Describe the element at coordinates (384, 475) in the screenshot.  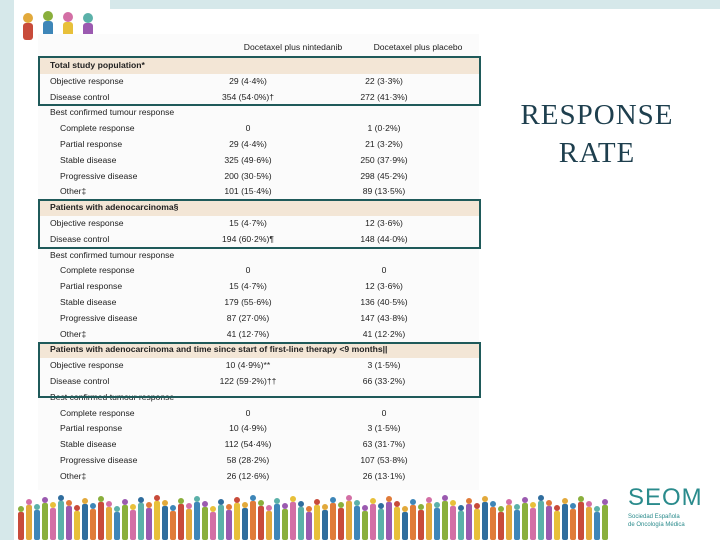
I see `cell-placebo: 26 (13·1%)` at that location.